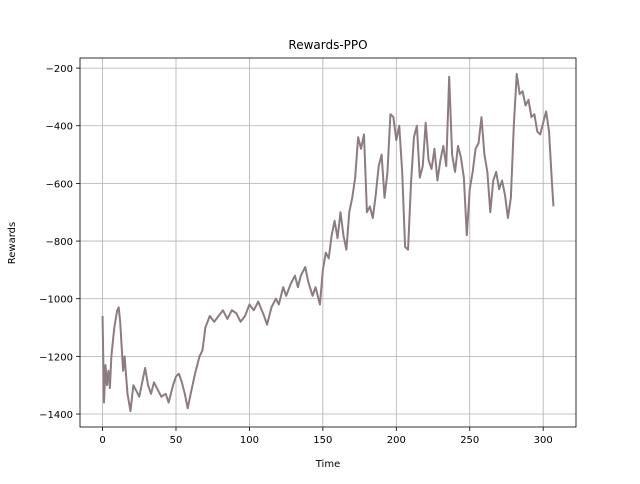 Image resolution: width=640 pixels, height=484 pixels. Describe the element at coordinates (469, 440) in the screenshot. I see `x-tick-label: 250` at that location.